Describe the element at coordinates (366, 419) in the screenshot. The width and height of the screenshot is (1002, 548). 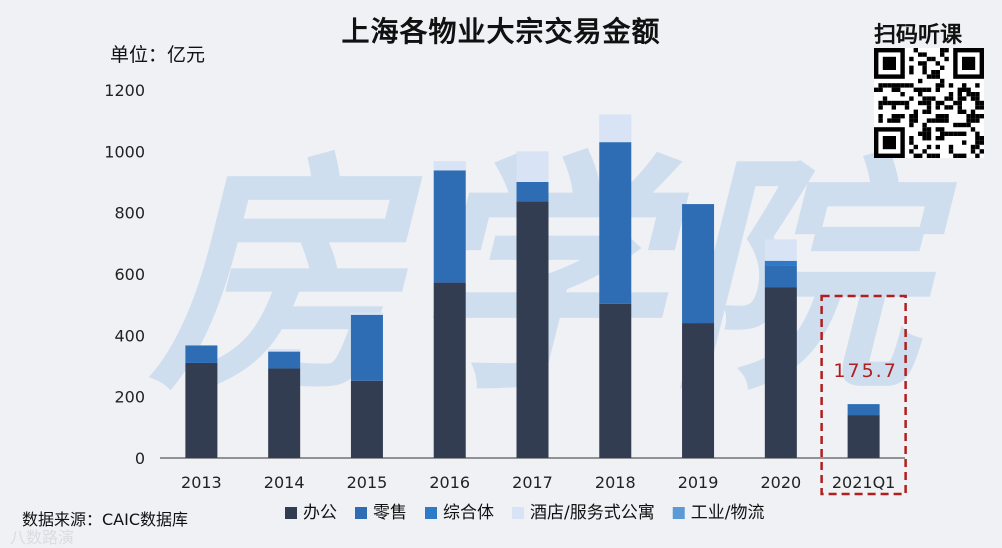
I see `bar-办公-2015` at that location.